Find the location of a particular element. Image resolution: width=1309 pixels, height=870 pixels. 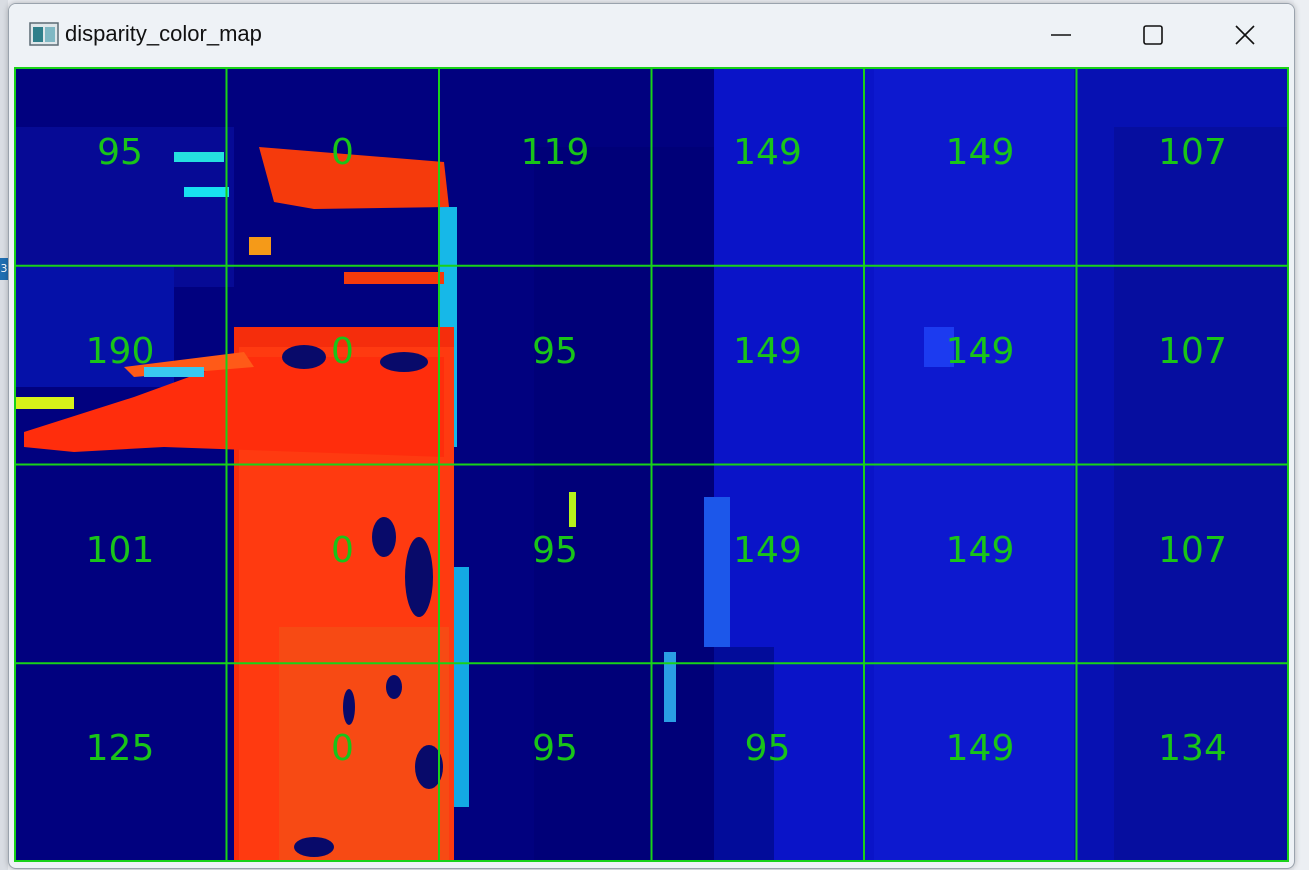

desktop-left-edge is located at coordinates (4, 435).